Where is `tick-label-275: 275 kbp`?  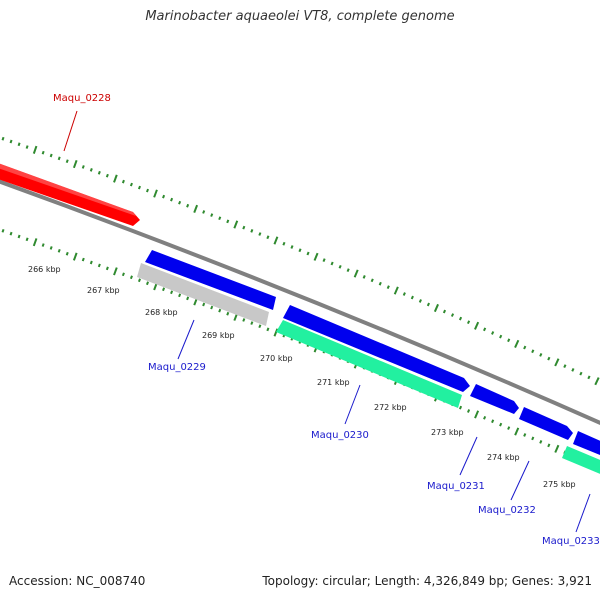 tick-label-275: 275 kbp is located at coordinates (559, 484).